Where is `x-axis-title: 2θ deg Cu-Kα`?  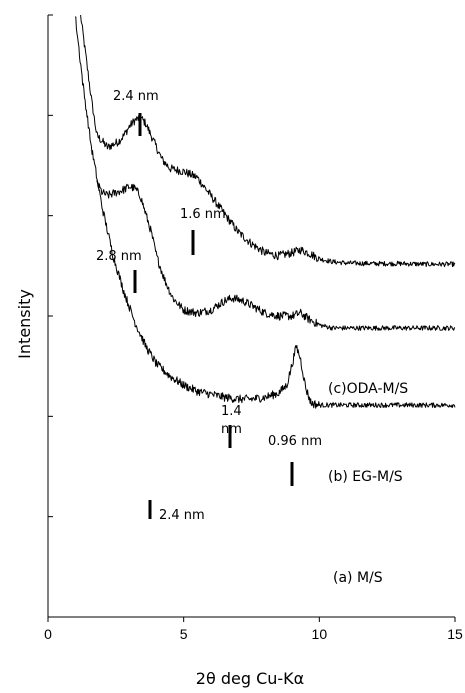 x-axis-title: 2θ deg Cu-Kα is located at coordinates (250, 678).